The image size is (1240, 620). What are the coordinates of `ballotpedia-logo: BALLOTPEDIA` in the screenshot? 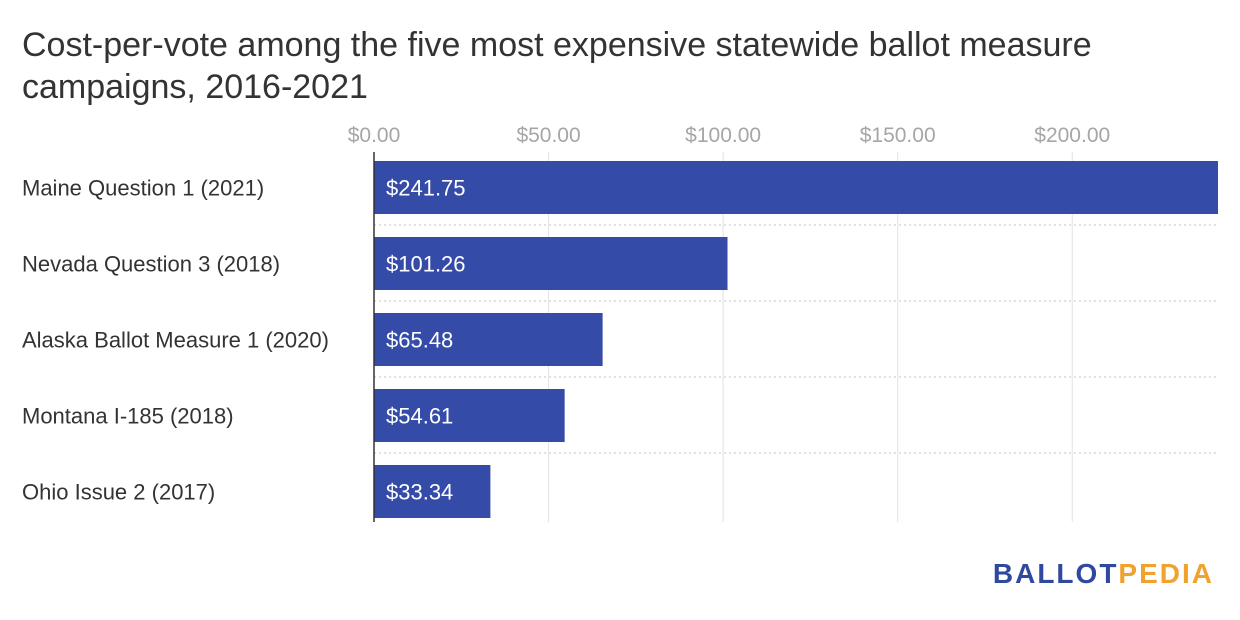 It's located at (1103, 574).